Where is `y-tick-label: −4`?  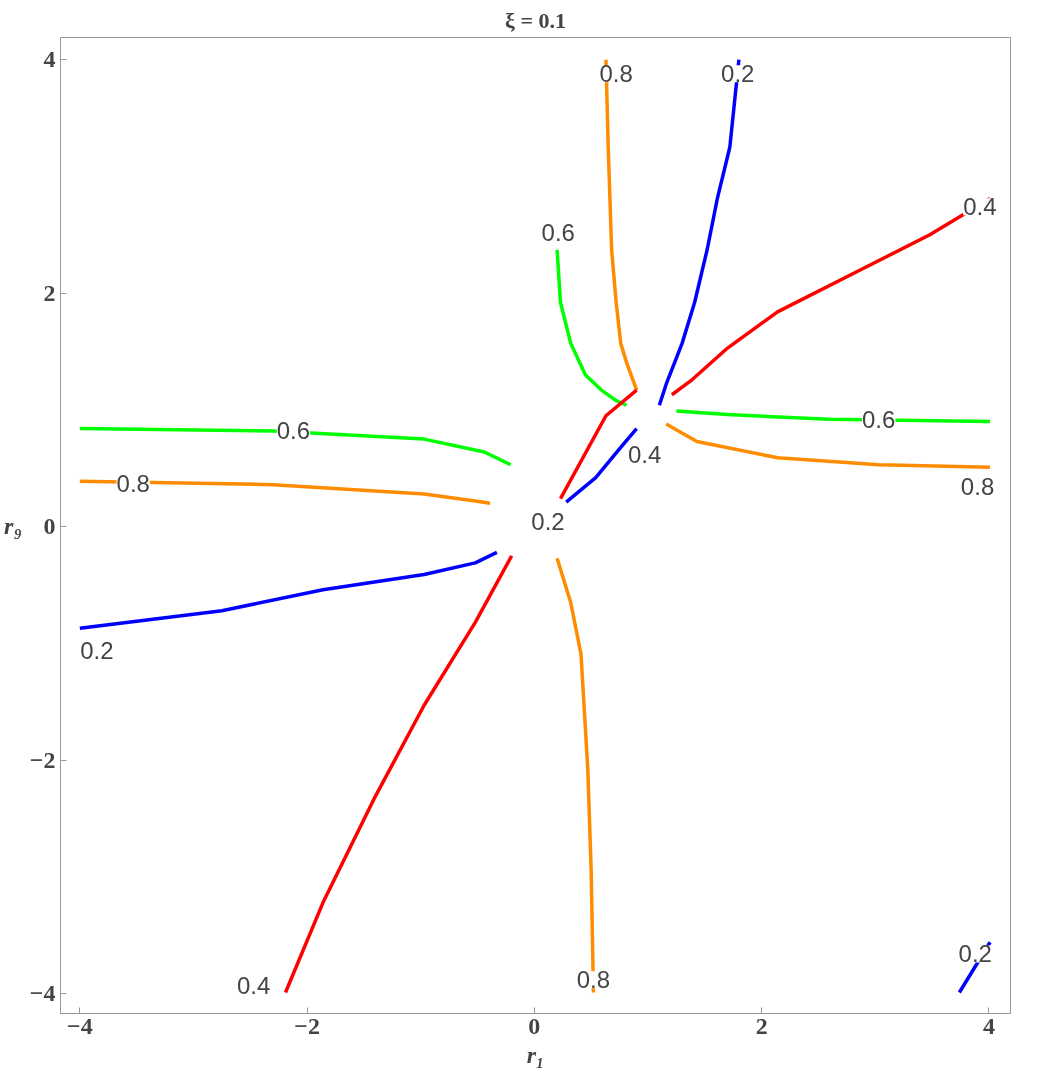
y-tick-label: −4 is located at coordinates (42, 993).